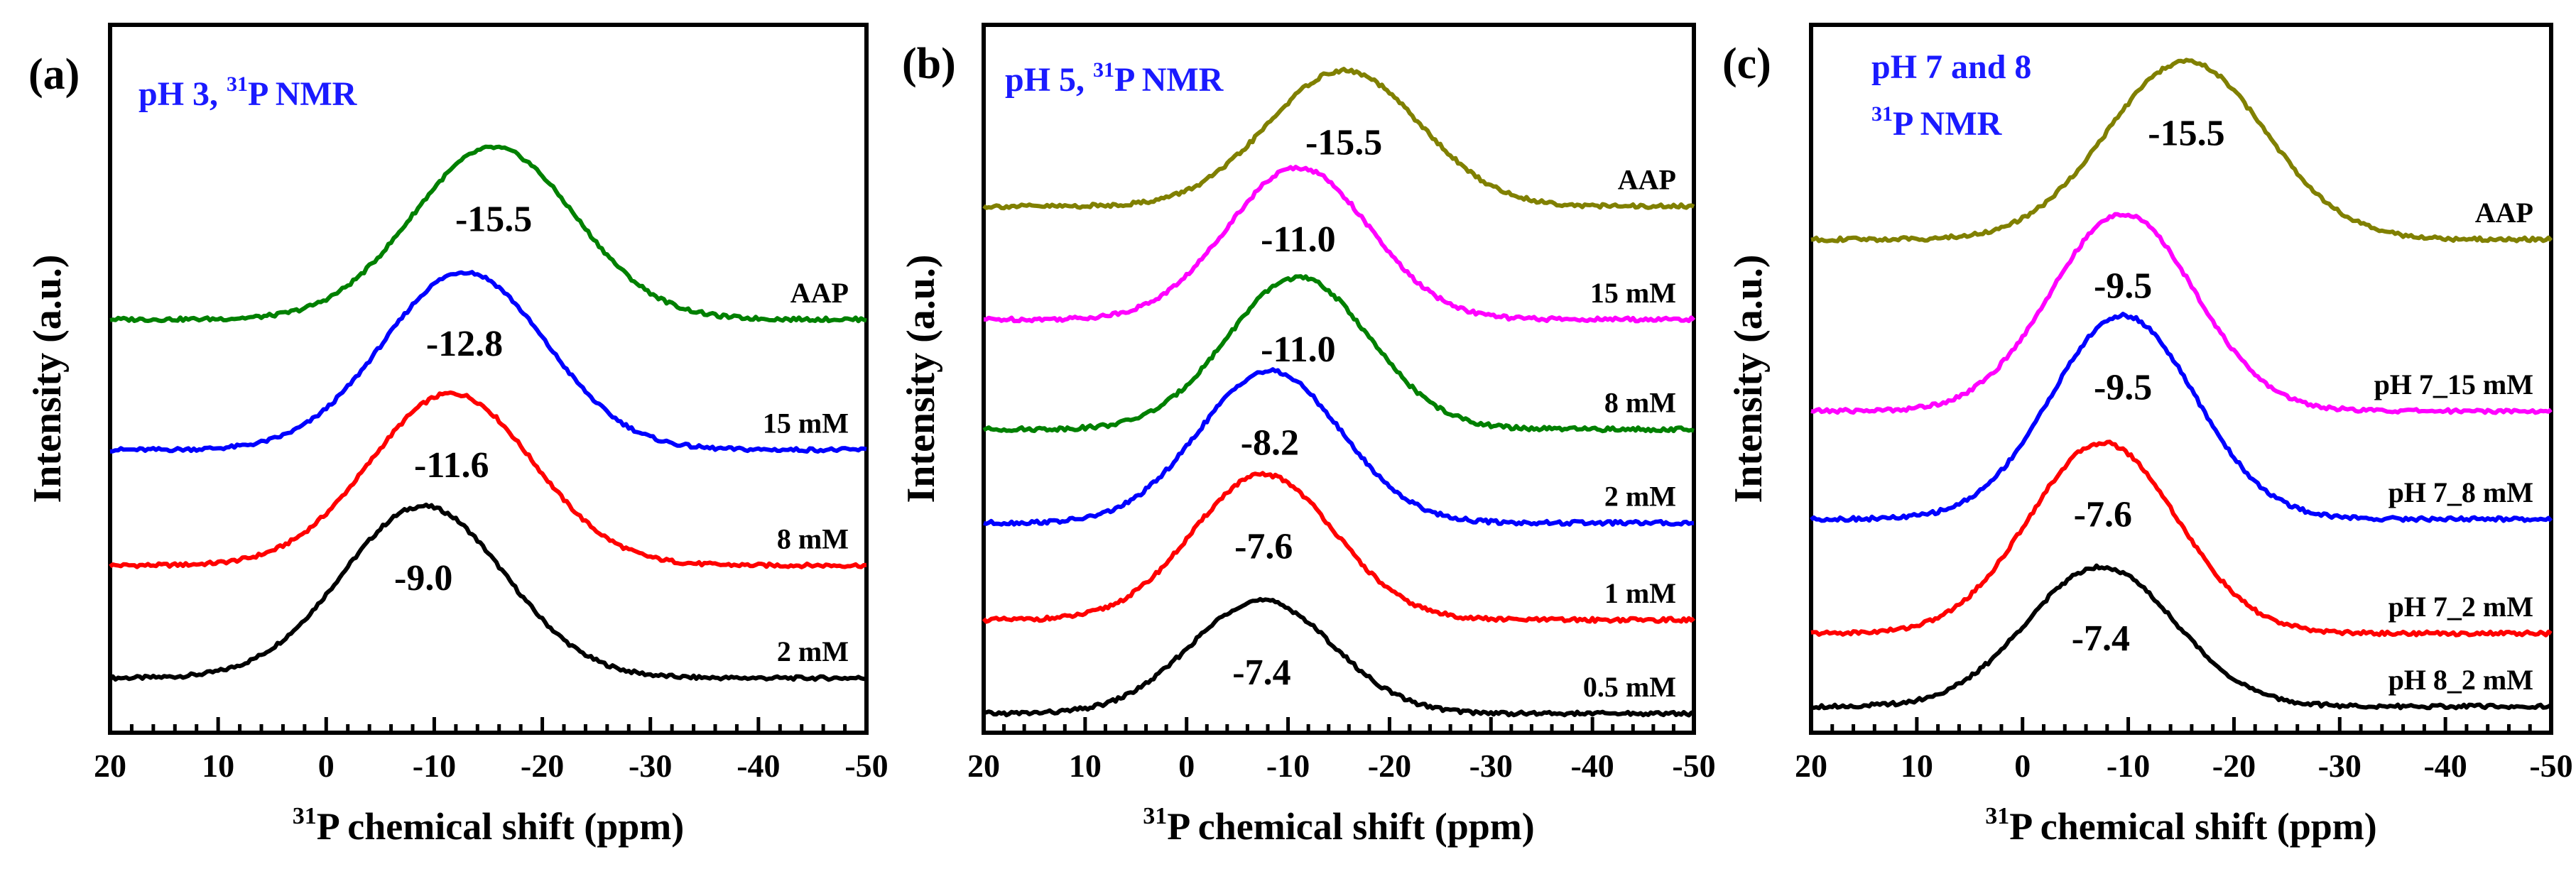 This screenshot has height=874, width=2576. What do you see at coordinates (1049, 80) in the screenshot?
I see `panel-title-prefix: pH 5,` at bounding box center [1049, 80].